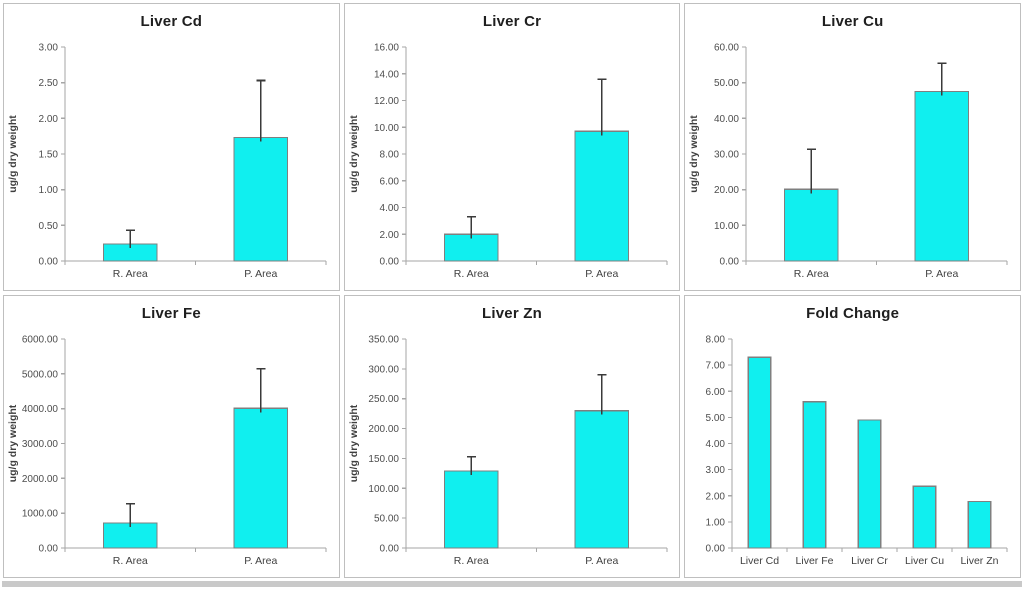  I want to click on y-tick-label: 300.00, so click(383, 369).